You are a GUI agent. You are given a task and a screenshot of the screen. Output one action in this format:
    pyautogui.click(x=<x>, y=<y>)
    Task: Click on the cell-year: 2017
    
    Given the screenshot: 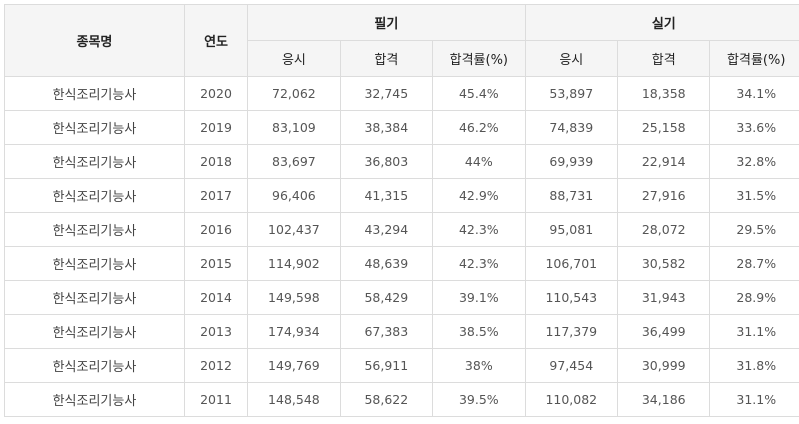 What is the action you would take?
    pyautogui.click(x=215, y=196)
    